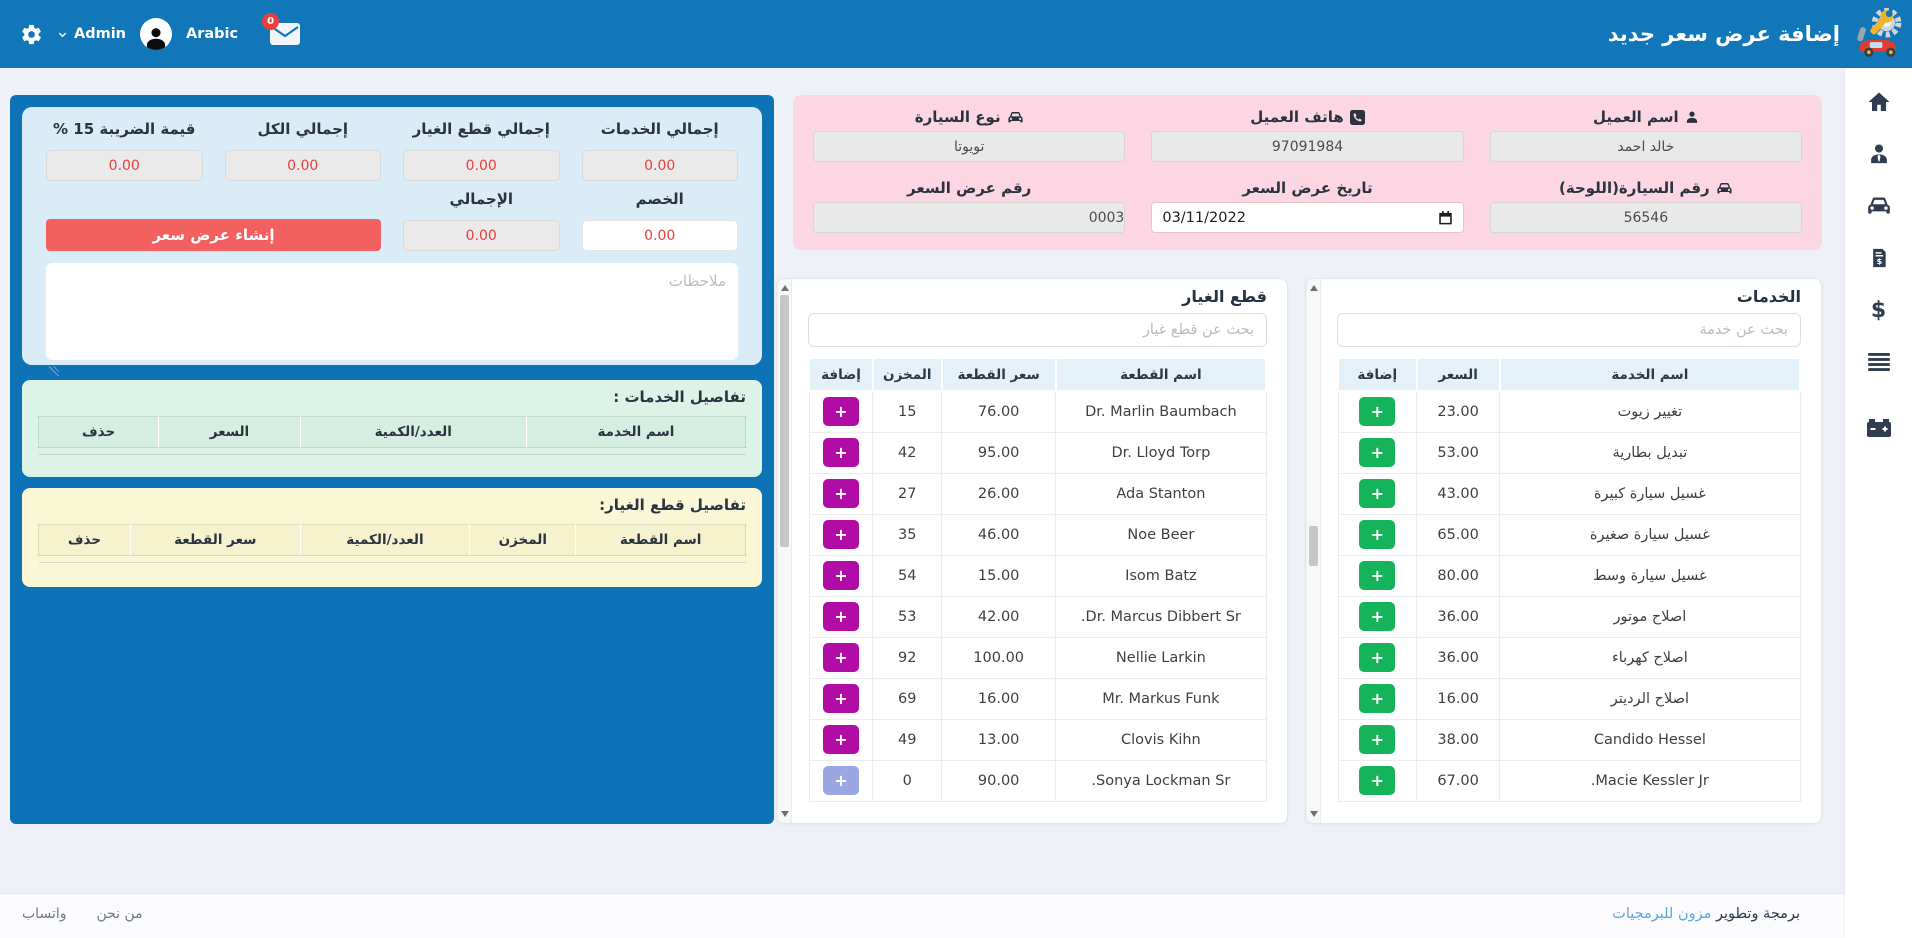  I want to click on field-quote-number: رقم عرض السعر, so click(969, 208).